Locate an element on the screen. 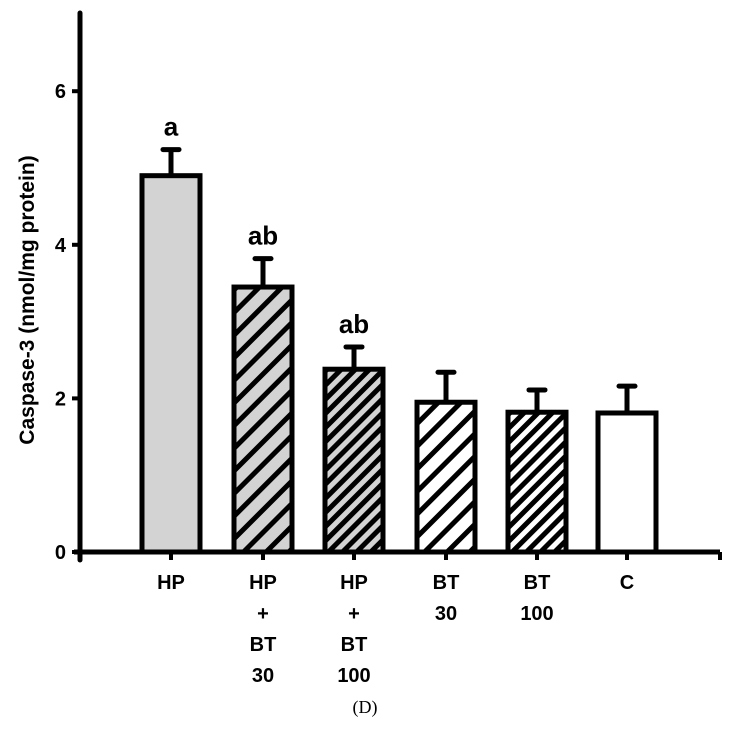 This screenshot has height=729, width=730. bar-hp: a is located at coordinates (171, 333).